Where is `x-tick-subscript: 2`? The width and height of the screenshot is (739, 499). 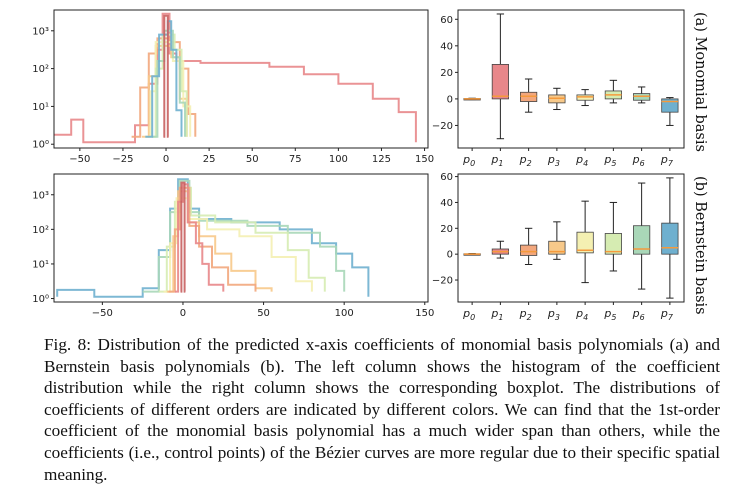 x-tick-subscript: 2 is located at coordinates (529, 163).